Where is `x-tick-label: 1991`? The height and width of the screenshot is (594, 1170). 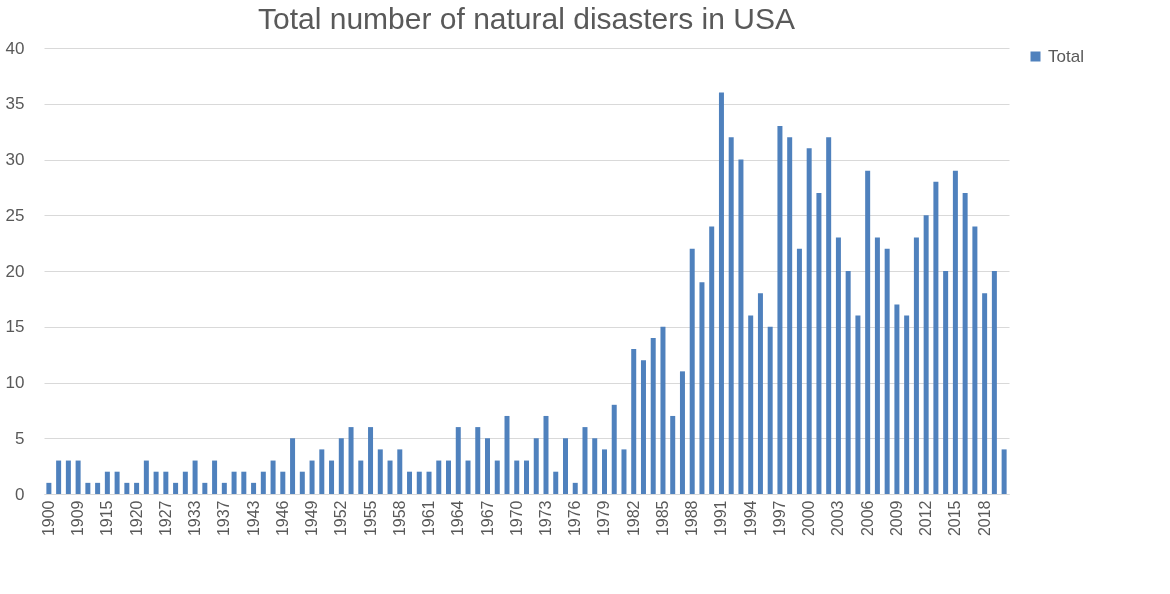
x-tick-label: 1991 is located at coordinates (721, 518).